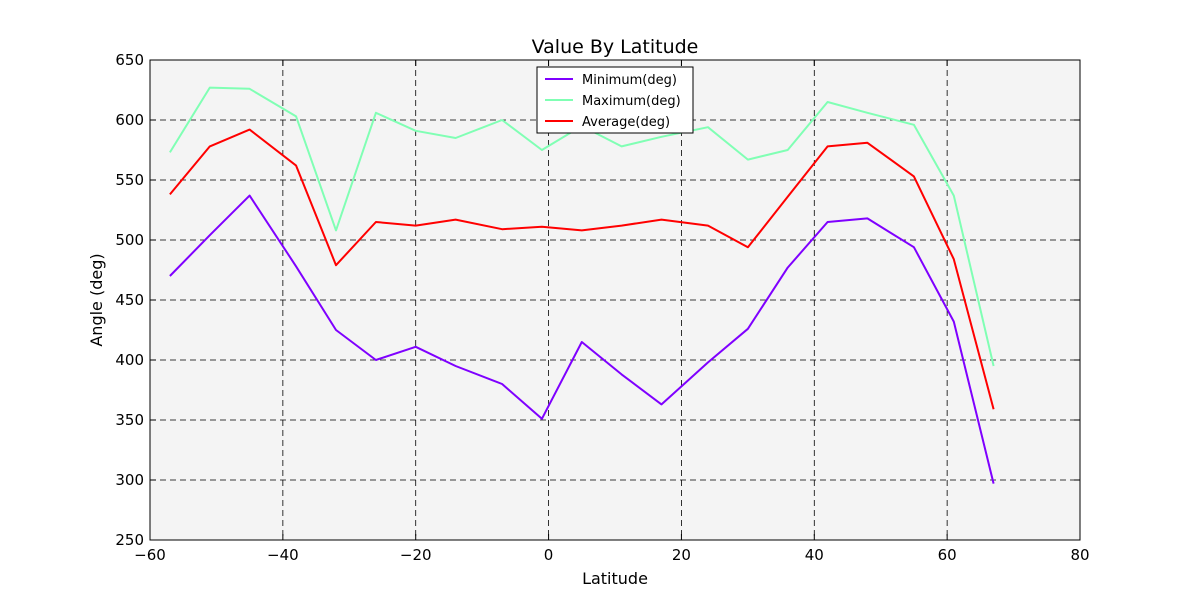 This screenshot has width=1200, height=600. I want to click on x-tick-label: −60, so click(150, 555).